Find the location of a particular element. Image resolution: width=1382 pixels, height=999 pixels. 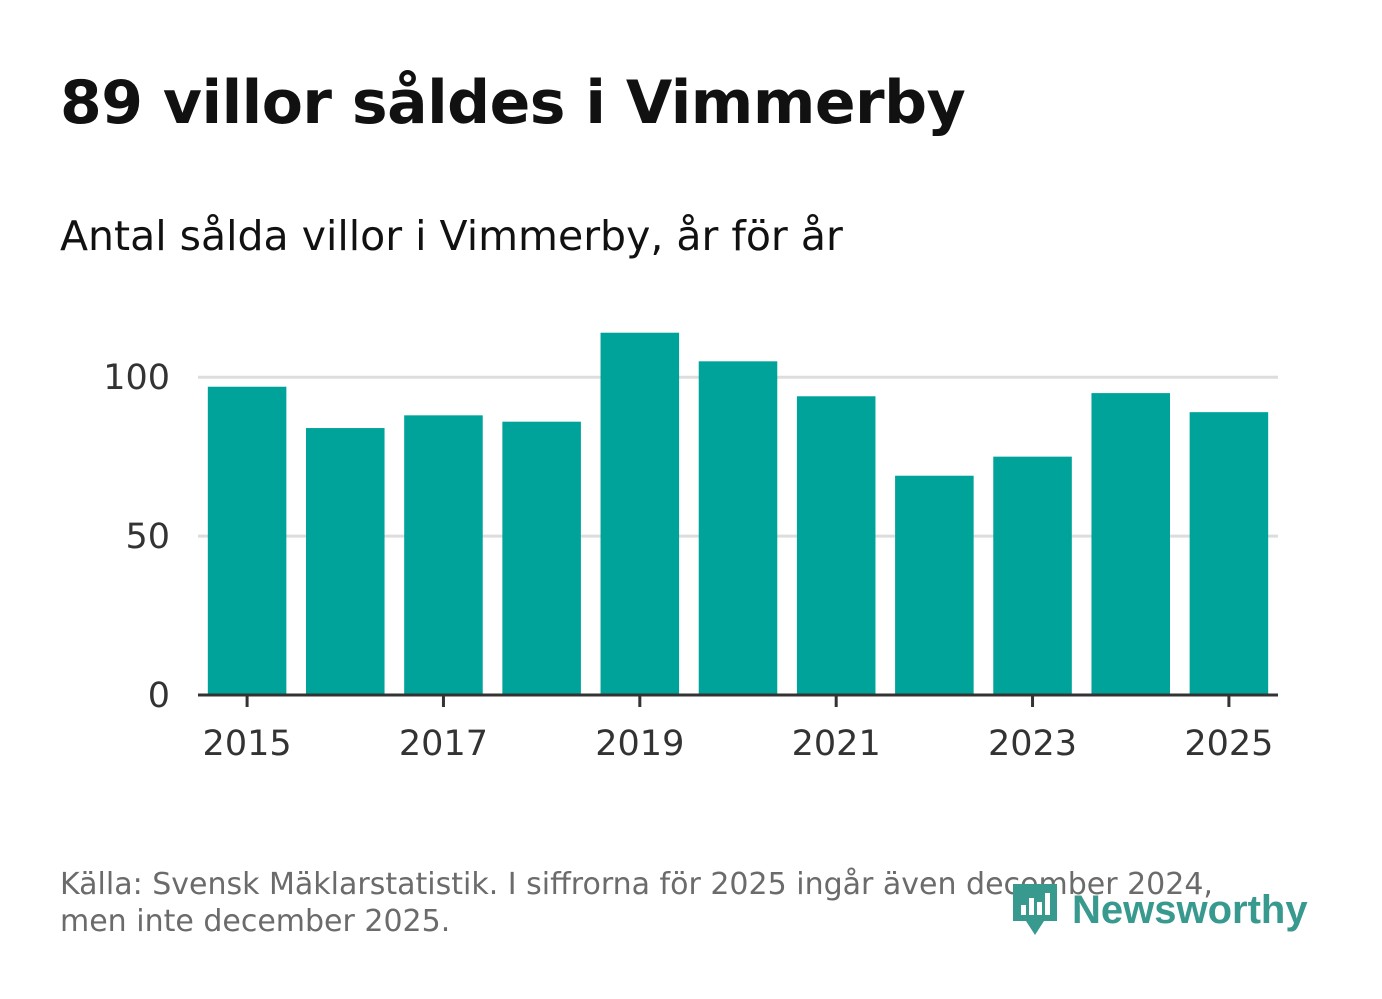

y-tick-label: 0 is located at coordinates (159, 696).